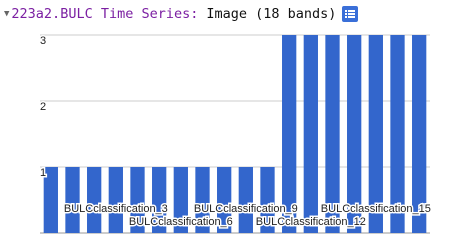 This screenshot has width=449, height=243. What do you see at coordinates (105, 14) in the screenshot?
I see `header-title: 223a2.BULC Time Series:` at bounding box center [105, 14].